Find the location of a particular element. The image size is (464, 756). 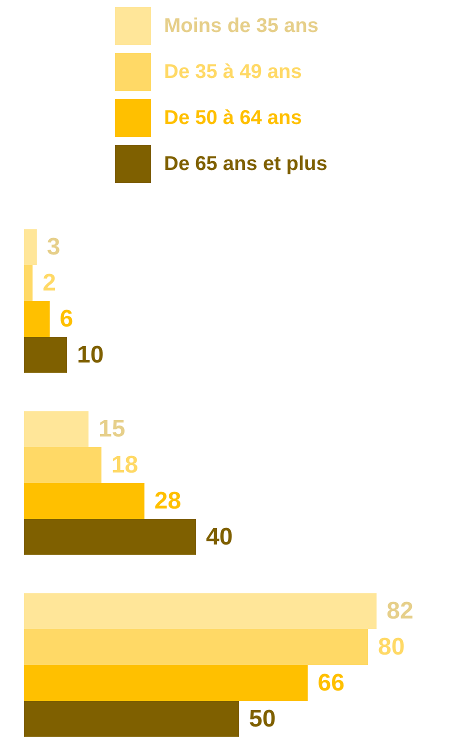

data-label: 15 is located at coordinates (112, 429).